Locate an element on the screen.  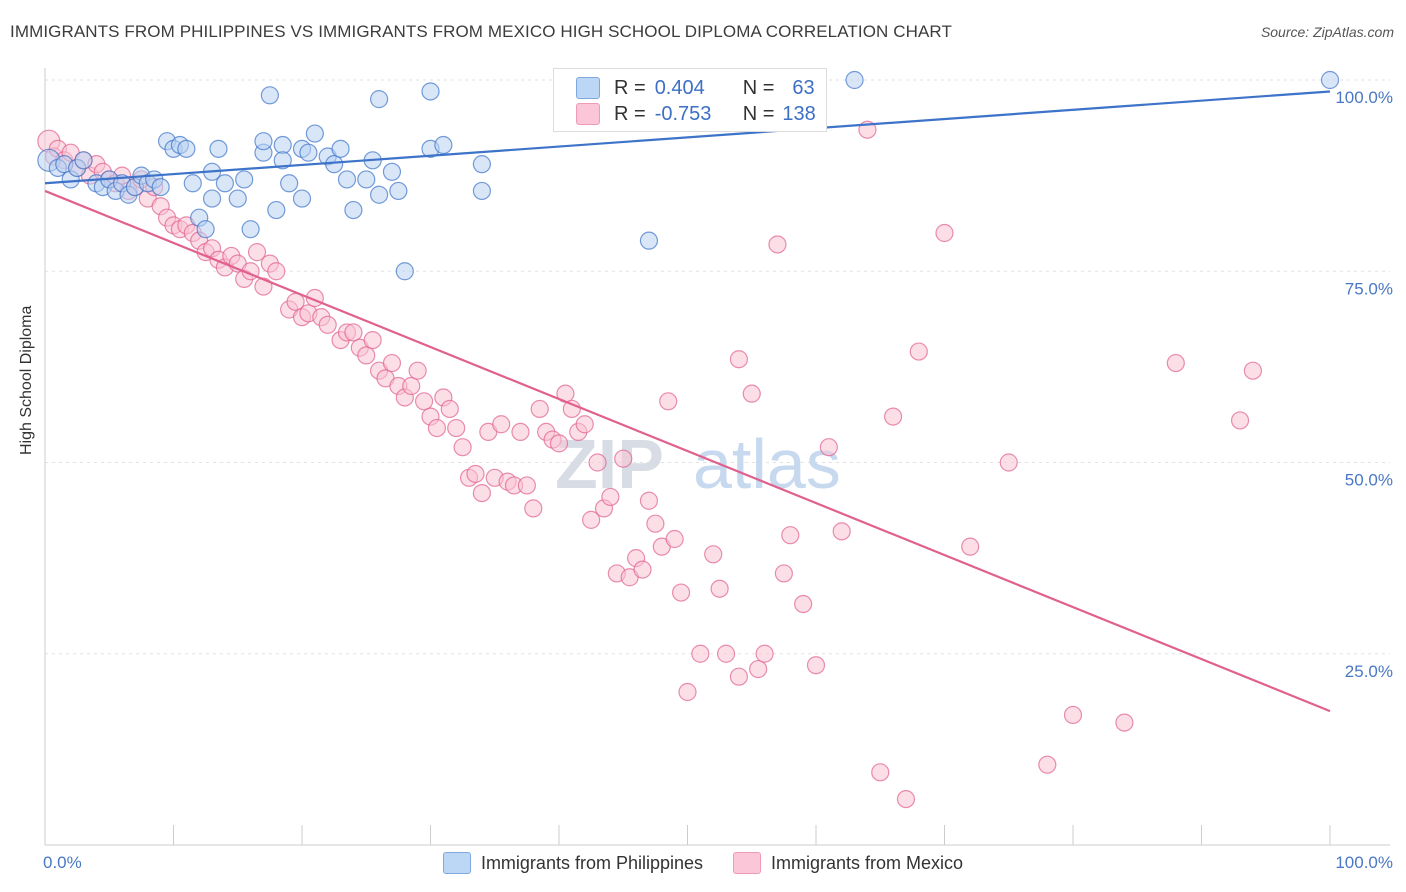
legend-r-value-pink: -0.753 is located at coordinates (683, 113).